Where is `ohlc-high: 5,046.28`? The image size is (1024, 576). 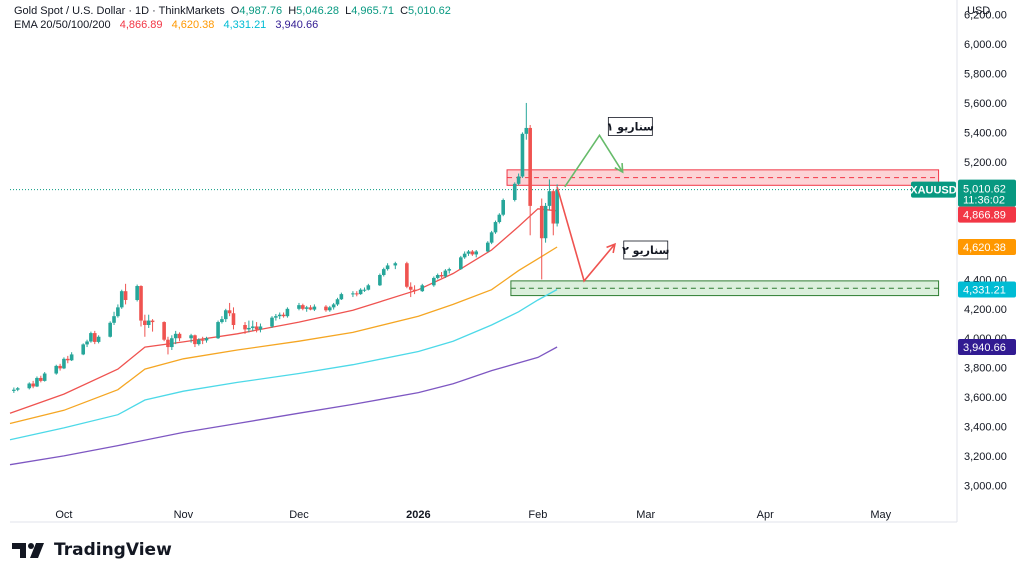 ohlc-high: 5,046.28 is located at coordinates (317, 11).